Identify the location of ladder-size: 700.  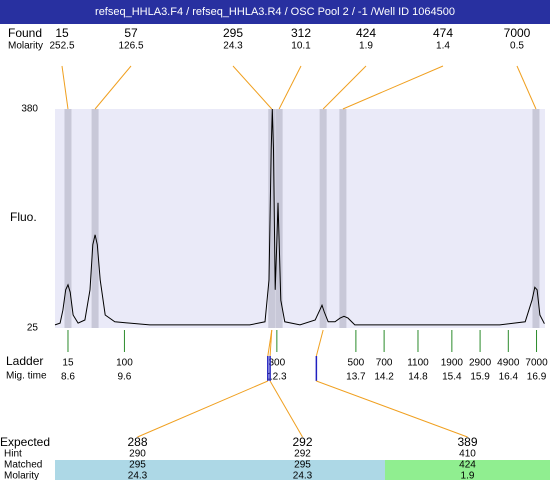
(384, 363).